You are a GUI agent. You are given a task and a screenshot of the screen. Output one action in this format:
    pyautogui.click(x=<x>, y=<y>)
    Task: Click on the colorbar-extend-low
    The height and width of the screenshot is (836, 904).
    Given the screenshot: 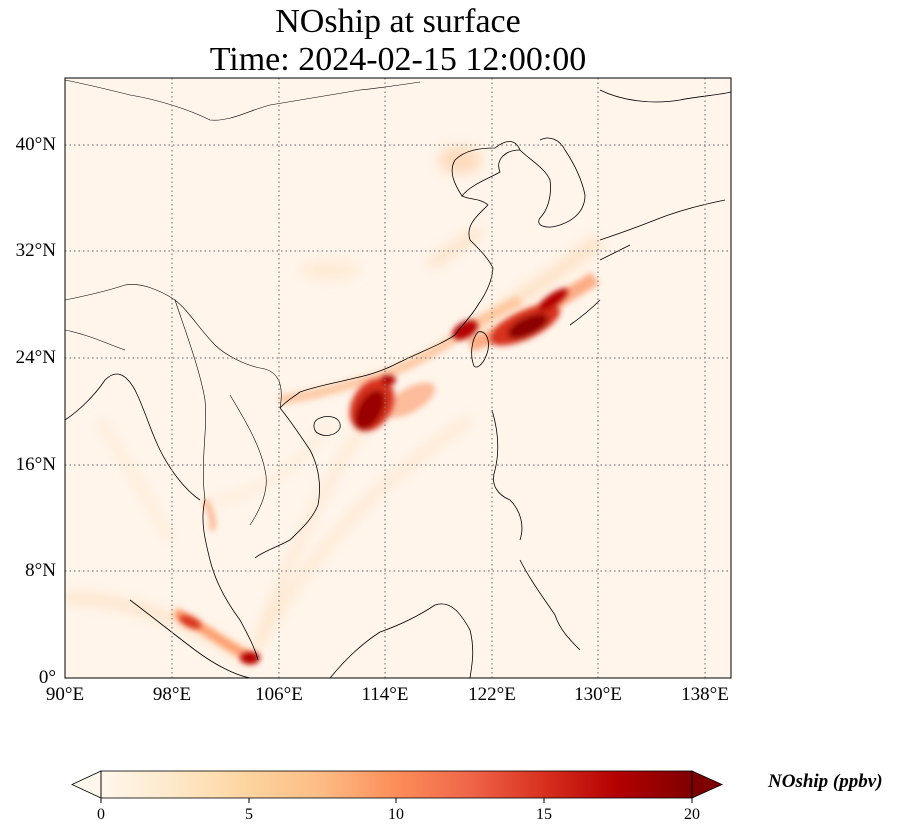 What is the action you would take?
    pyautogui.click(x=86, y=784)
    